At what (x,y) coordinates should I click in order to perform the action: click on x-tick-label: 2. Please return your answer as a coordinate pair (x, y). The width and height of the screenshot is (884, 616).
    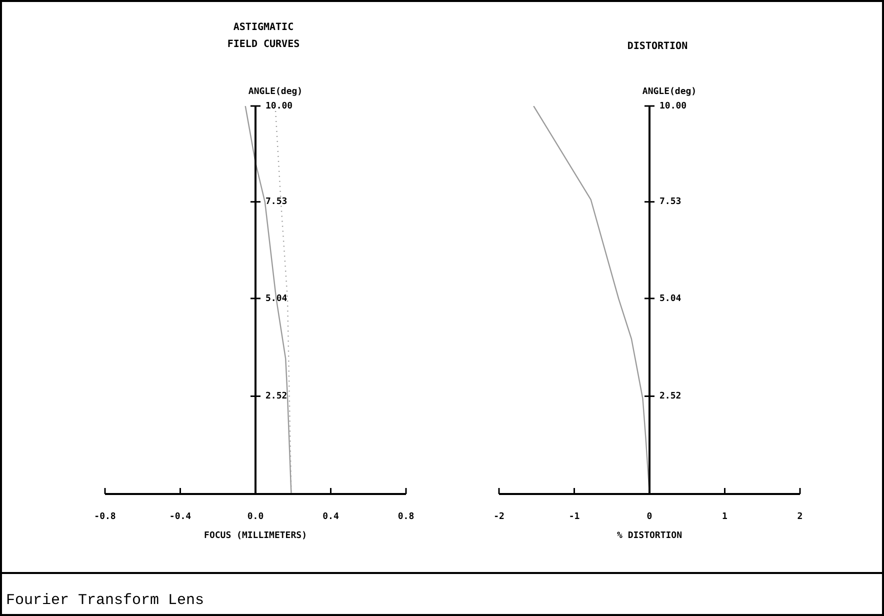
    Looking at the image, I should click on (800, 517).